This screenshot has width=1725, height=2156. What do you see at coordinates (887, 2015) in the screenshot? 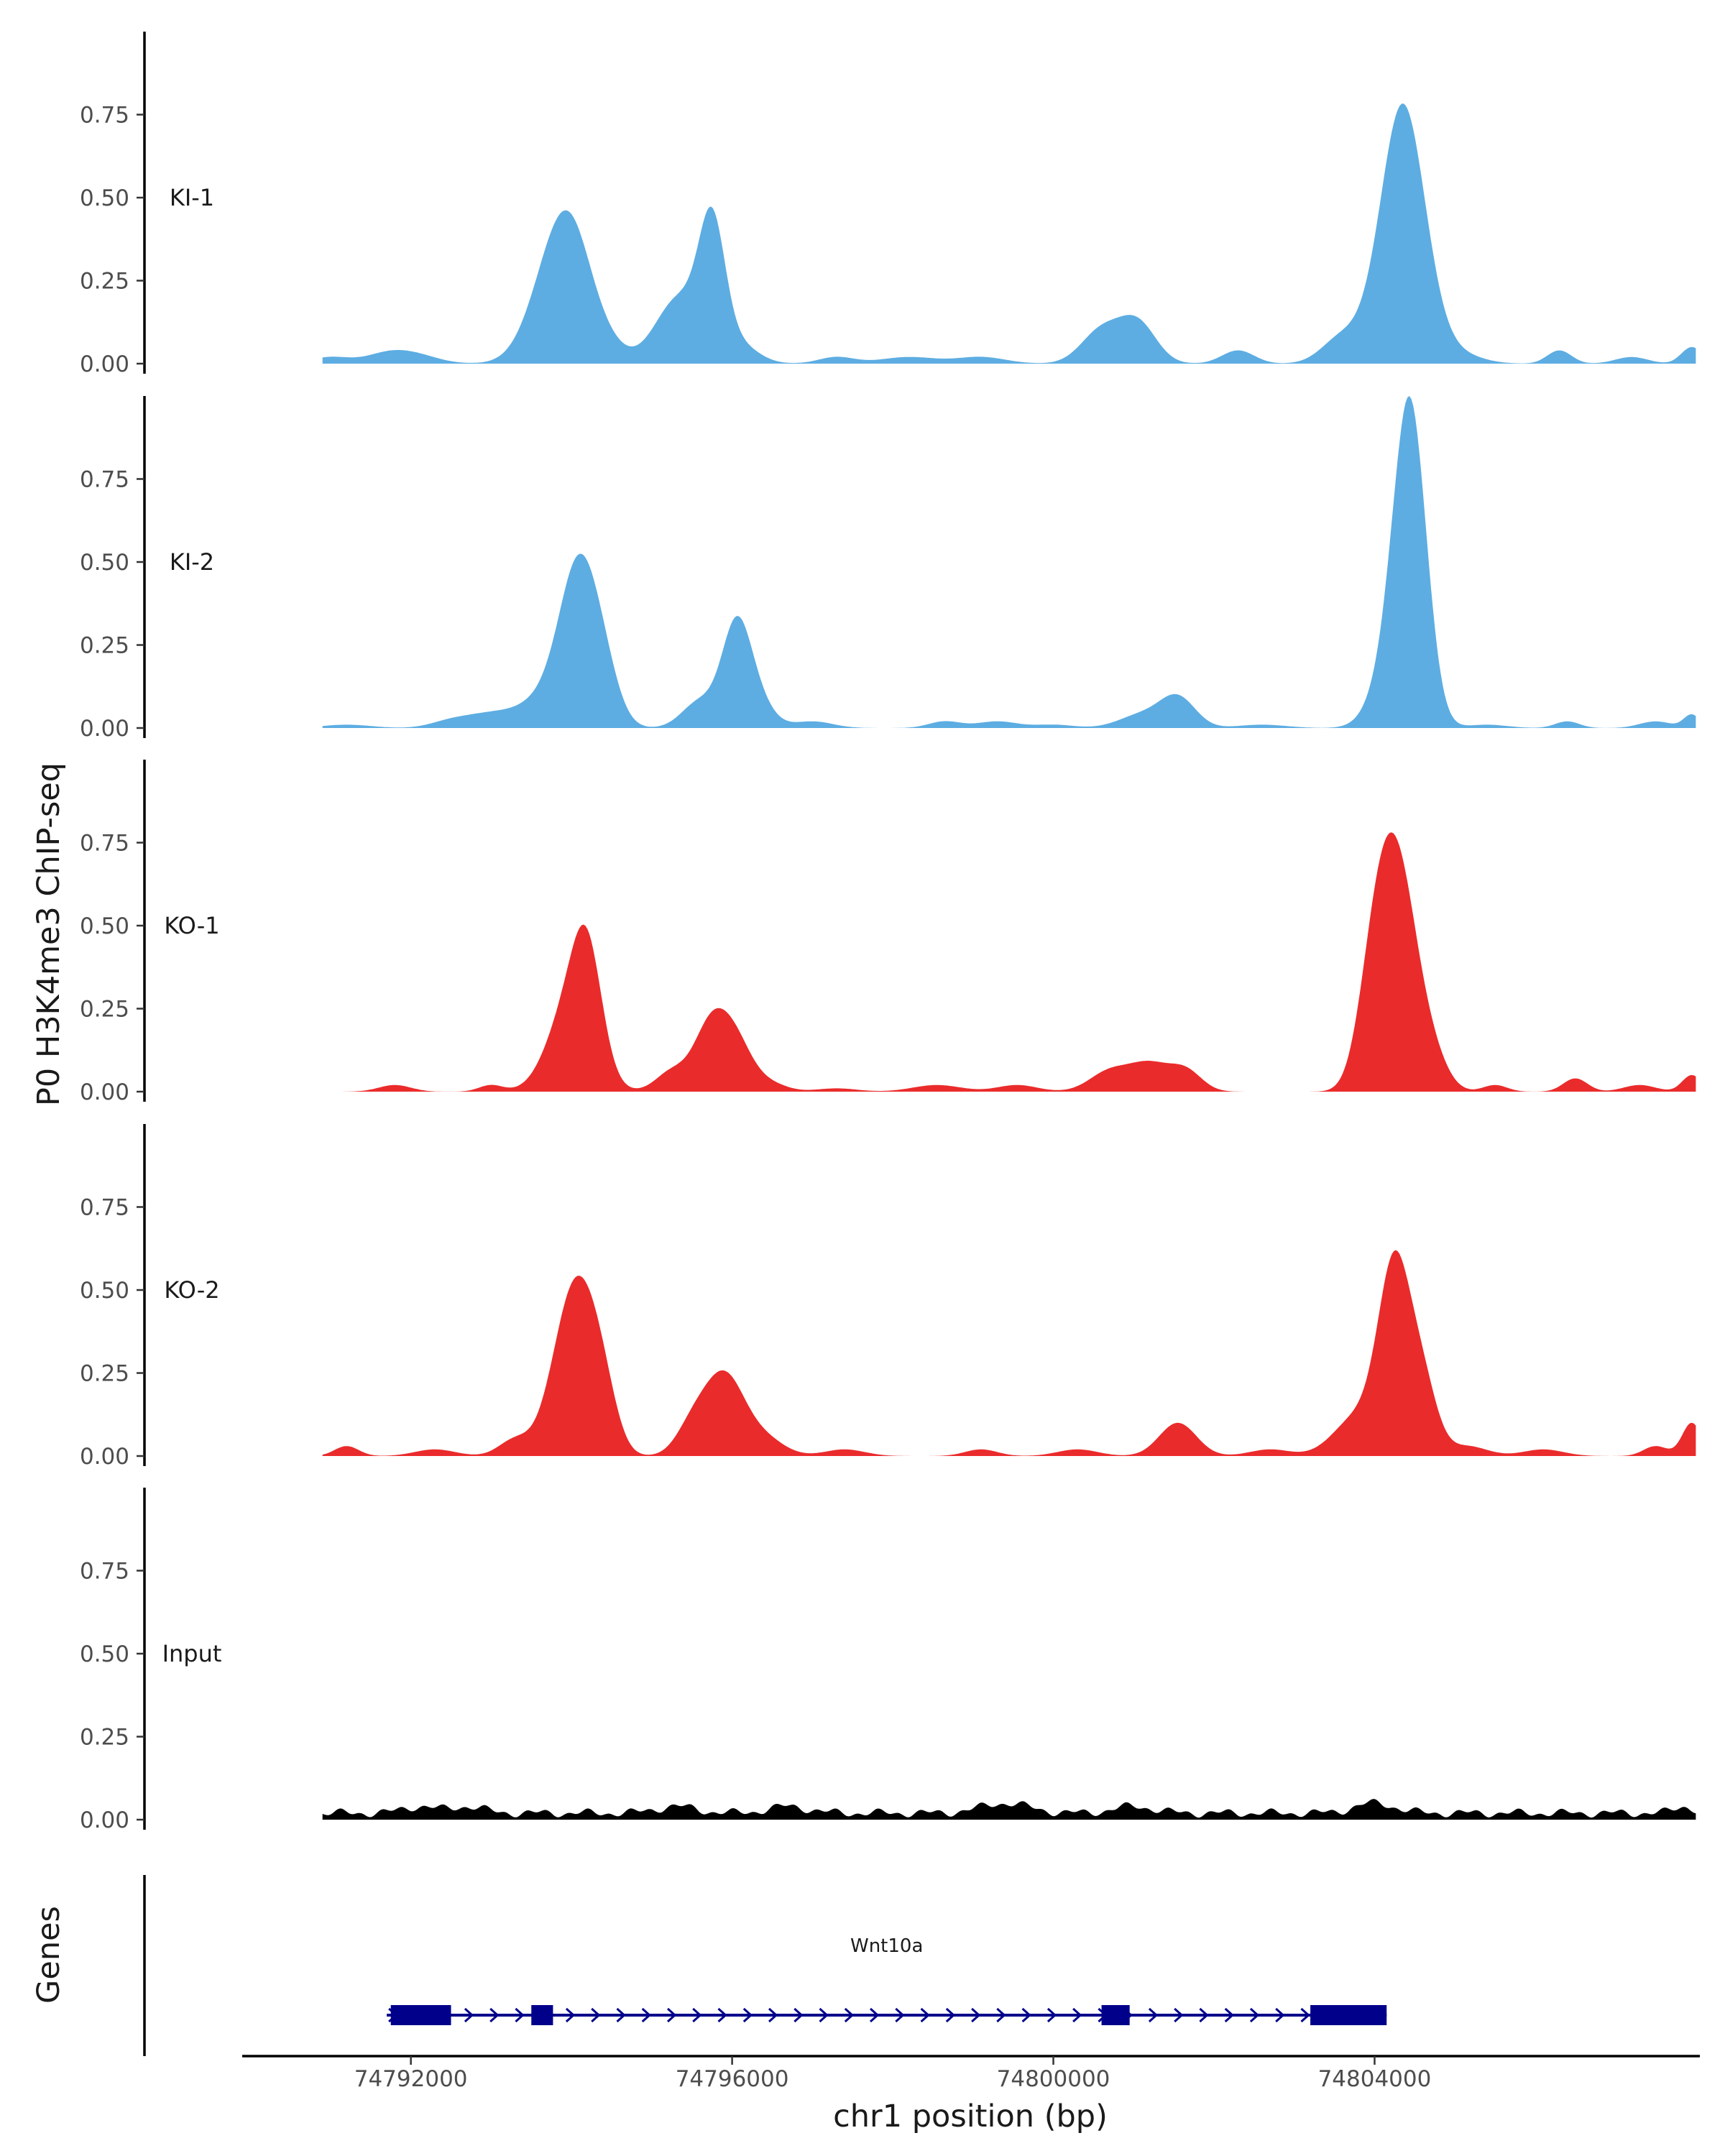
I see `gene-model` at bounding box center [887, 2015].